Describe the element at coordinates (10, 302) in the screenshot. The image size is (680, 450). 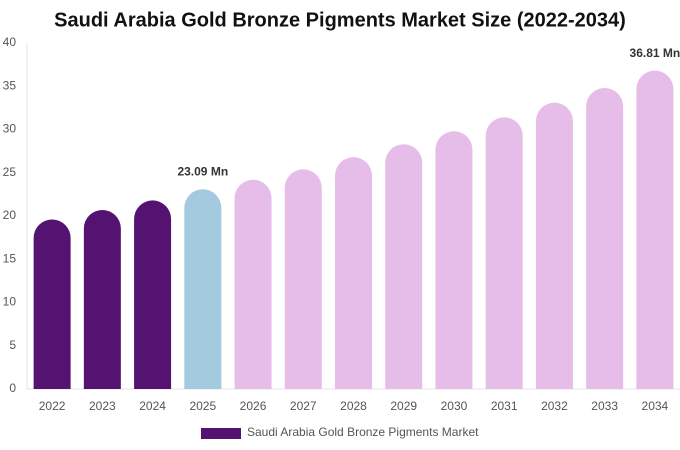
I see `y-tick-label: 10` at that location.